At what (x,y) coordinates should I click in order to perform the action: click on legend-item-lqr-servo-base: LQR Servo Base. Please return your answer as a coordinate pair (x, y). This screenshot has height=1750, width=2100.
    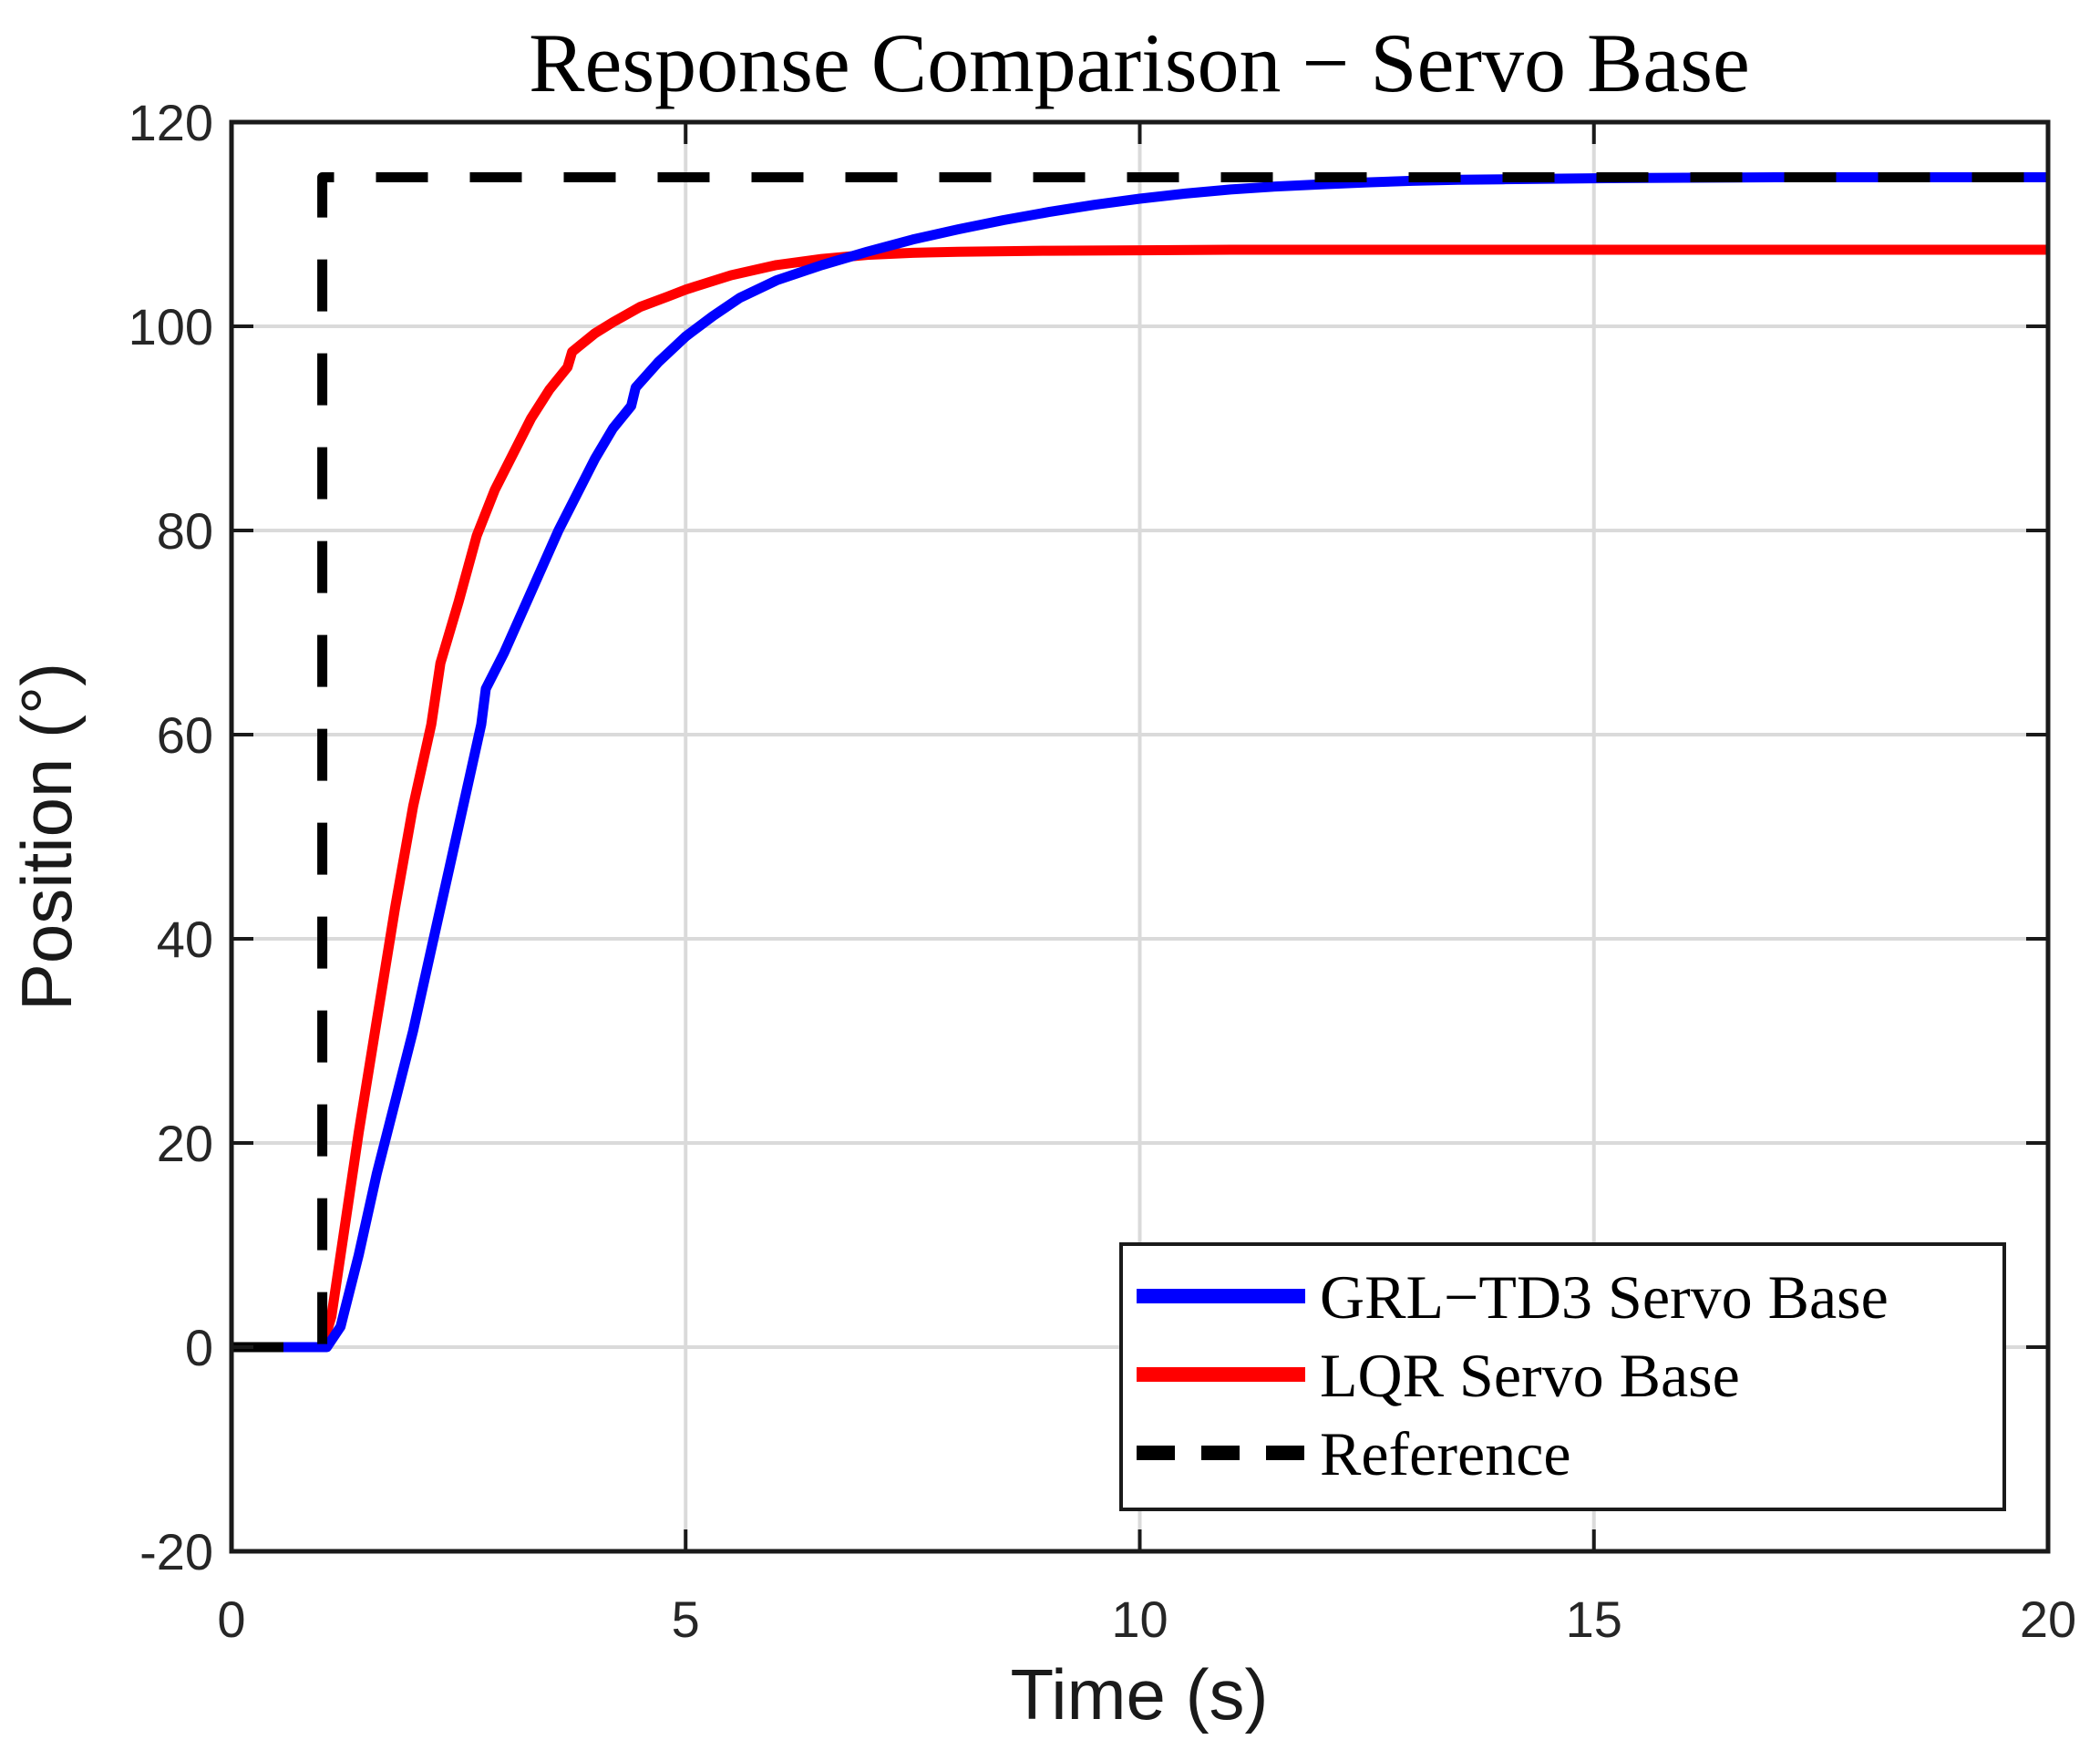
    Looking at the image, I should click on (1438, 1376).